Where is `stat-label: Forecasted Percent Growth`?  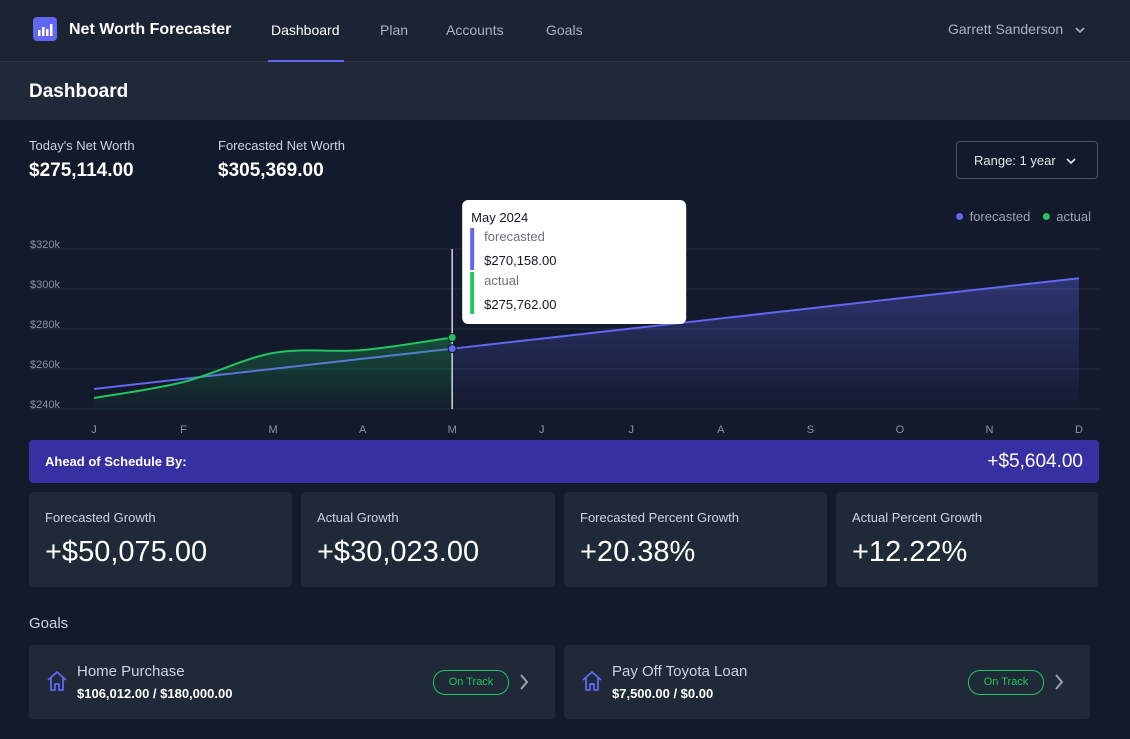 stat-label: Forecasted Percent Growth is located at coordinates (659, 517).